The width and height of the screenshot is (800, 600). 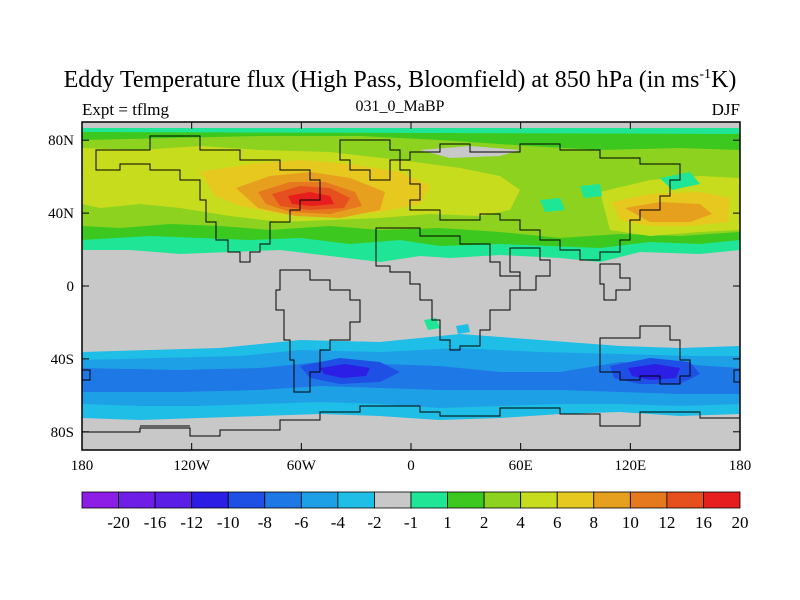 I want to click on x-tick-label: 120W, so click(x=192, y=466).